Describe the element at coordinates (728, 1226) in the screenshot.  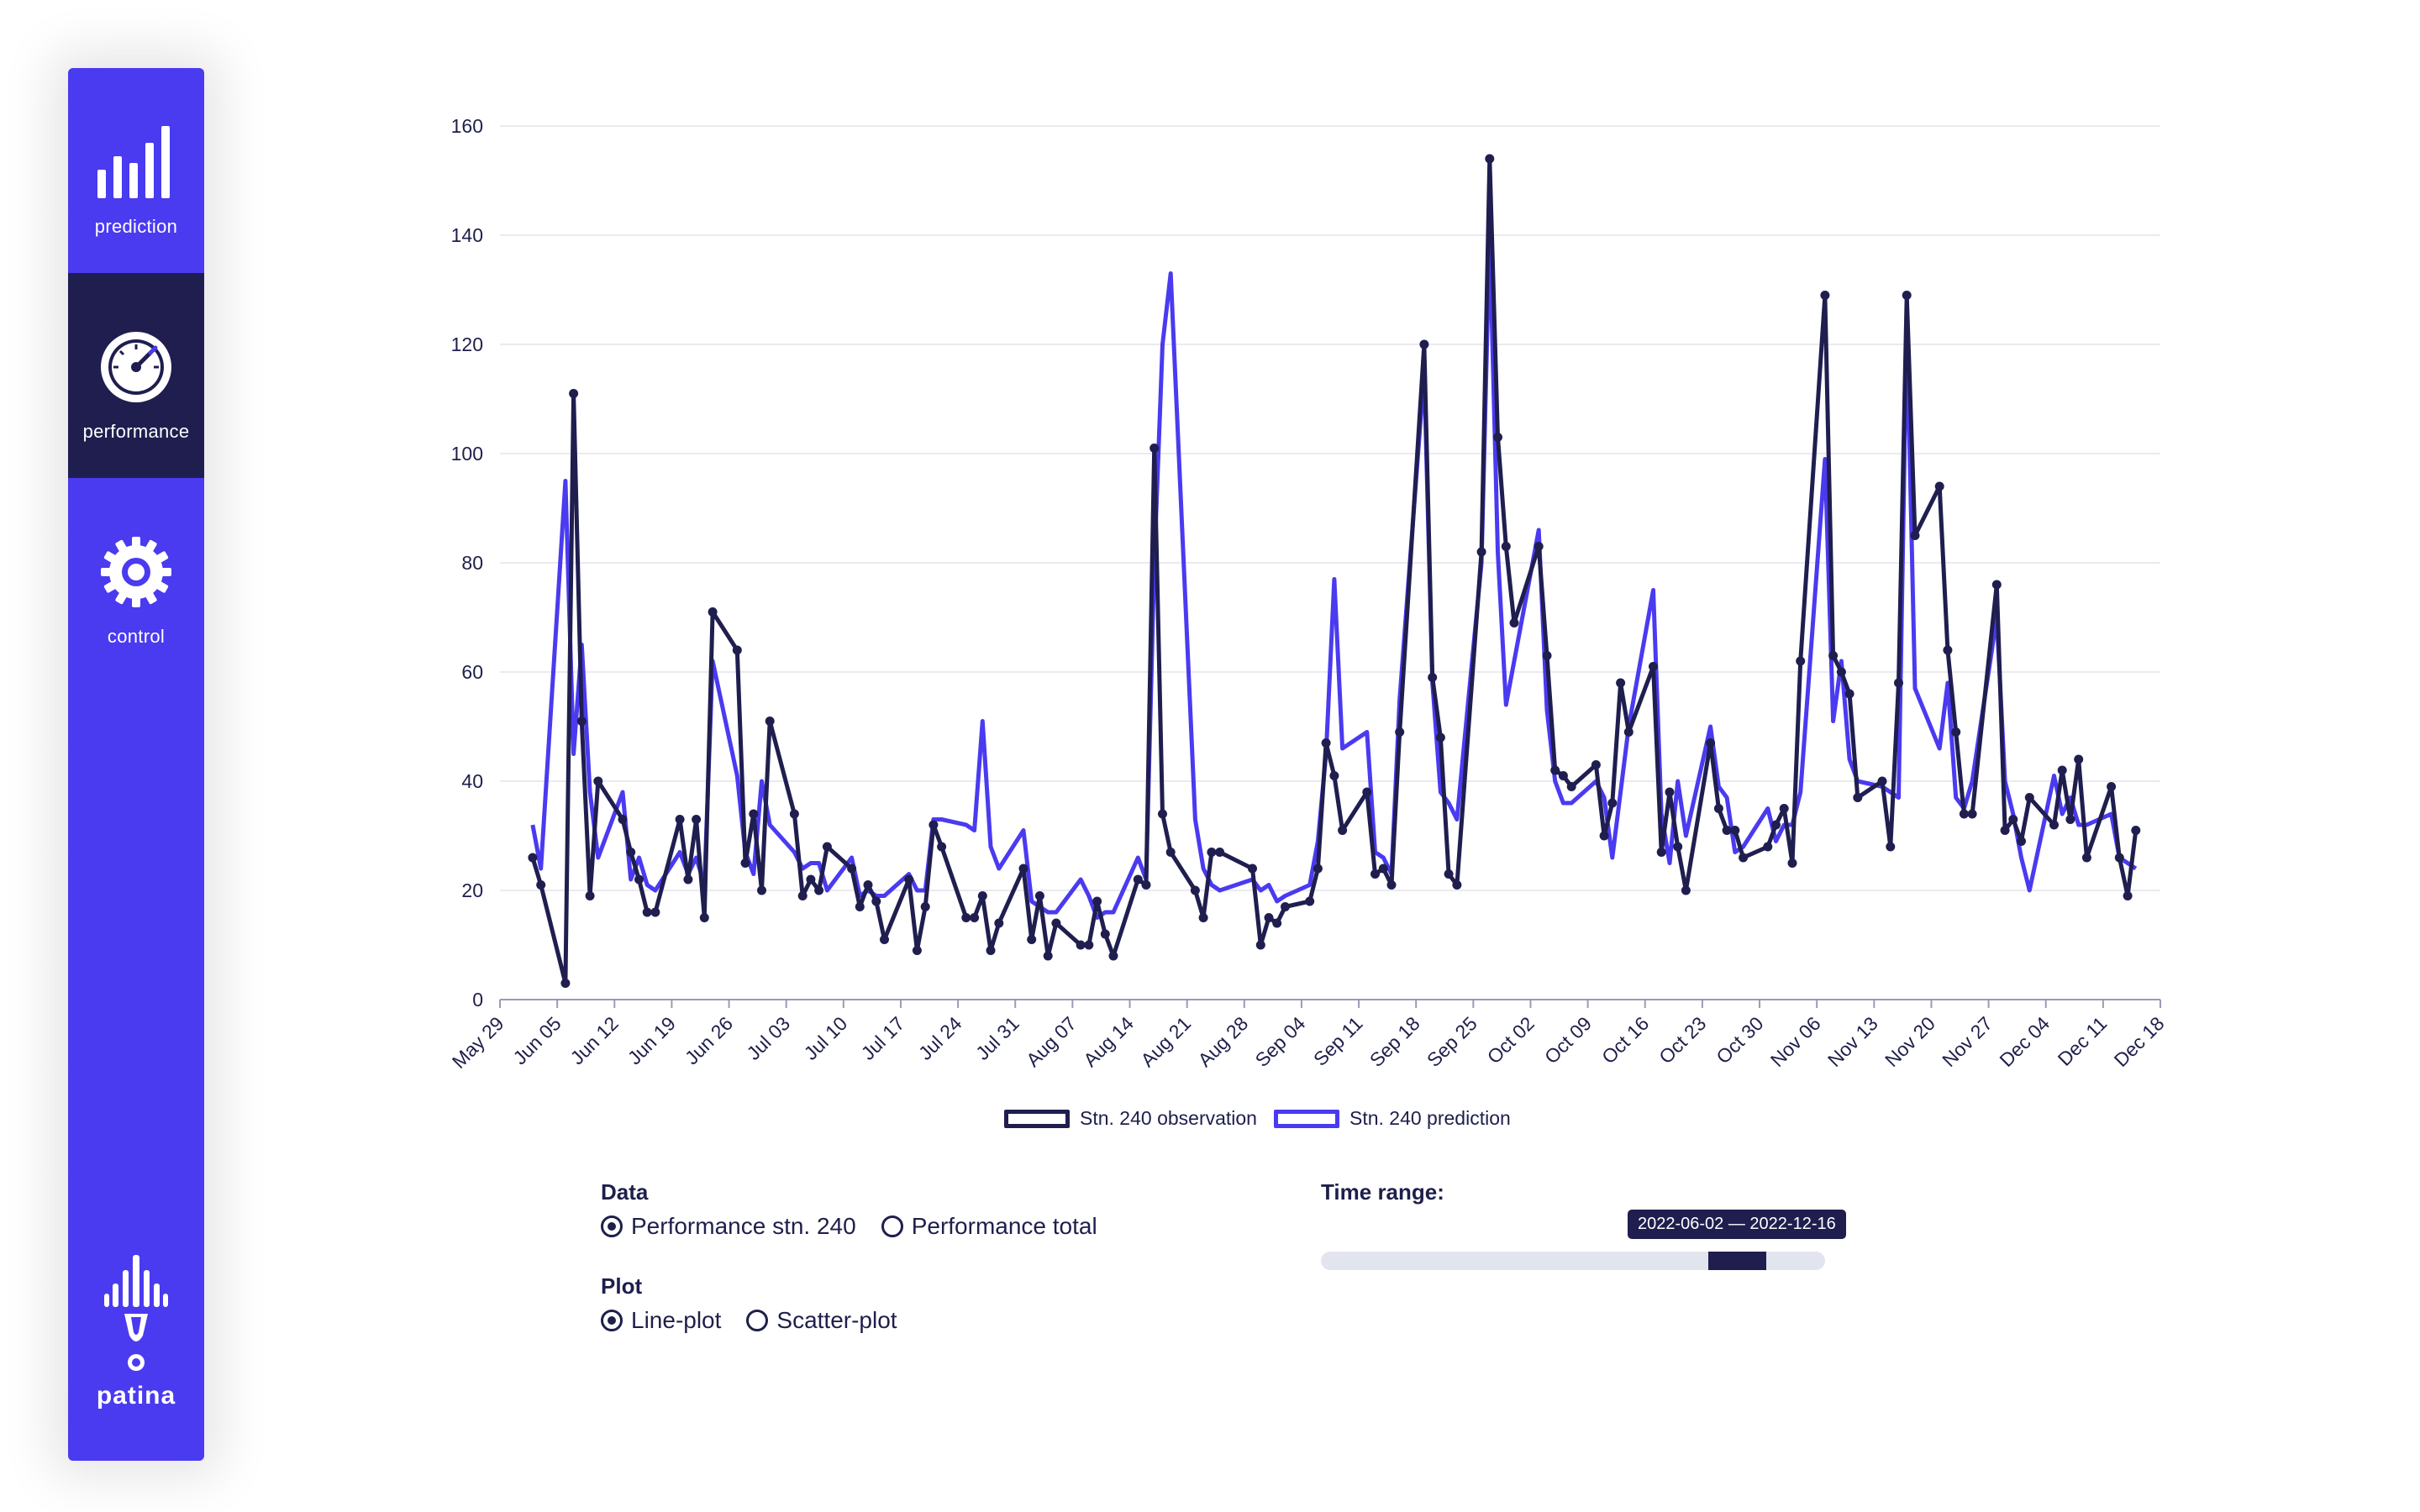
I see `radio-performance-stn-240: Performance stn. 240` at that location.